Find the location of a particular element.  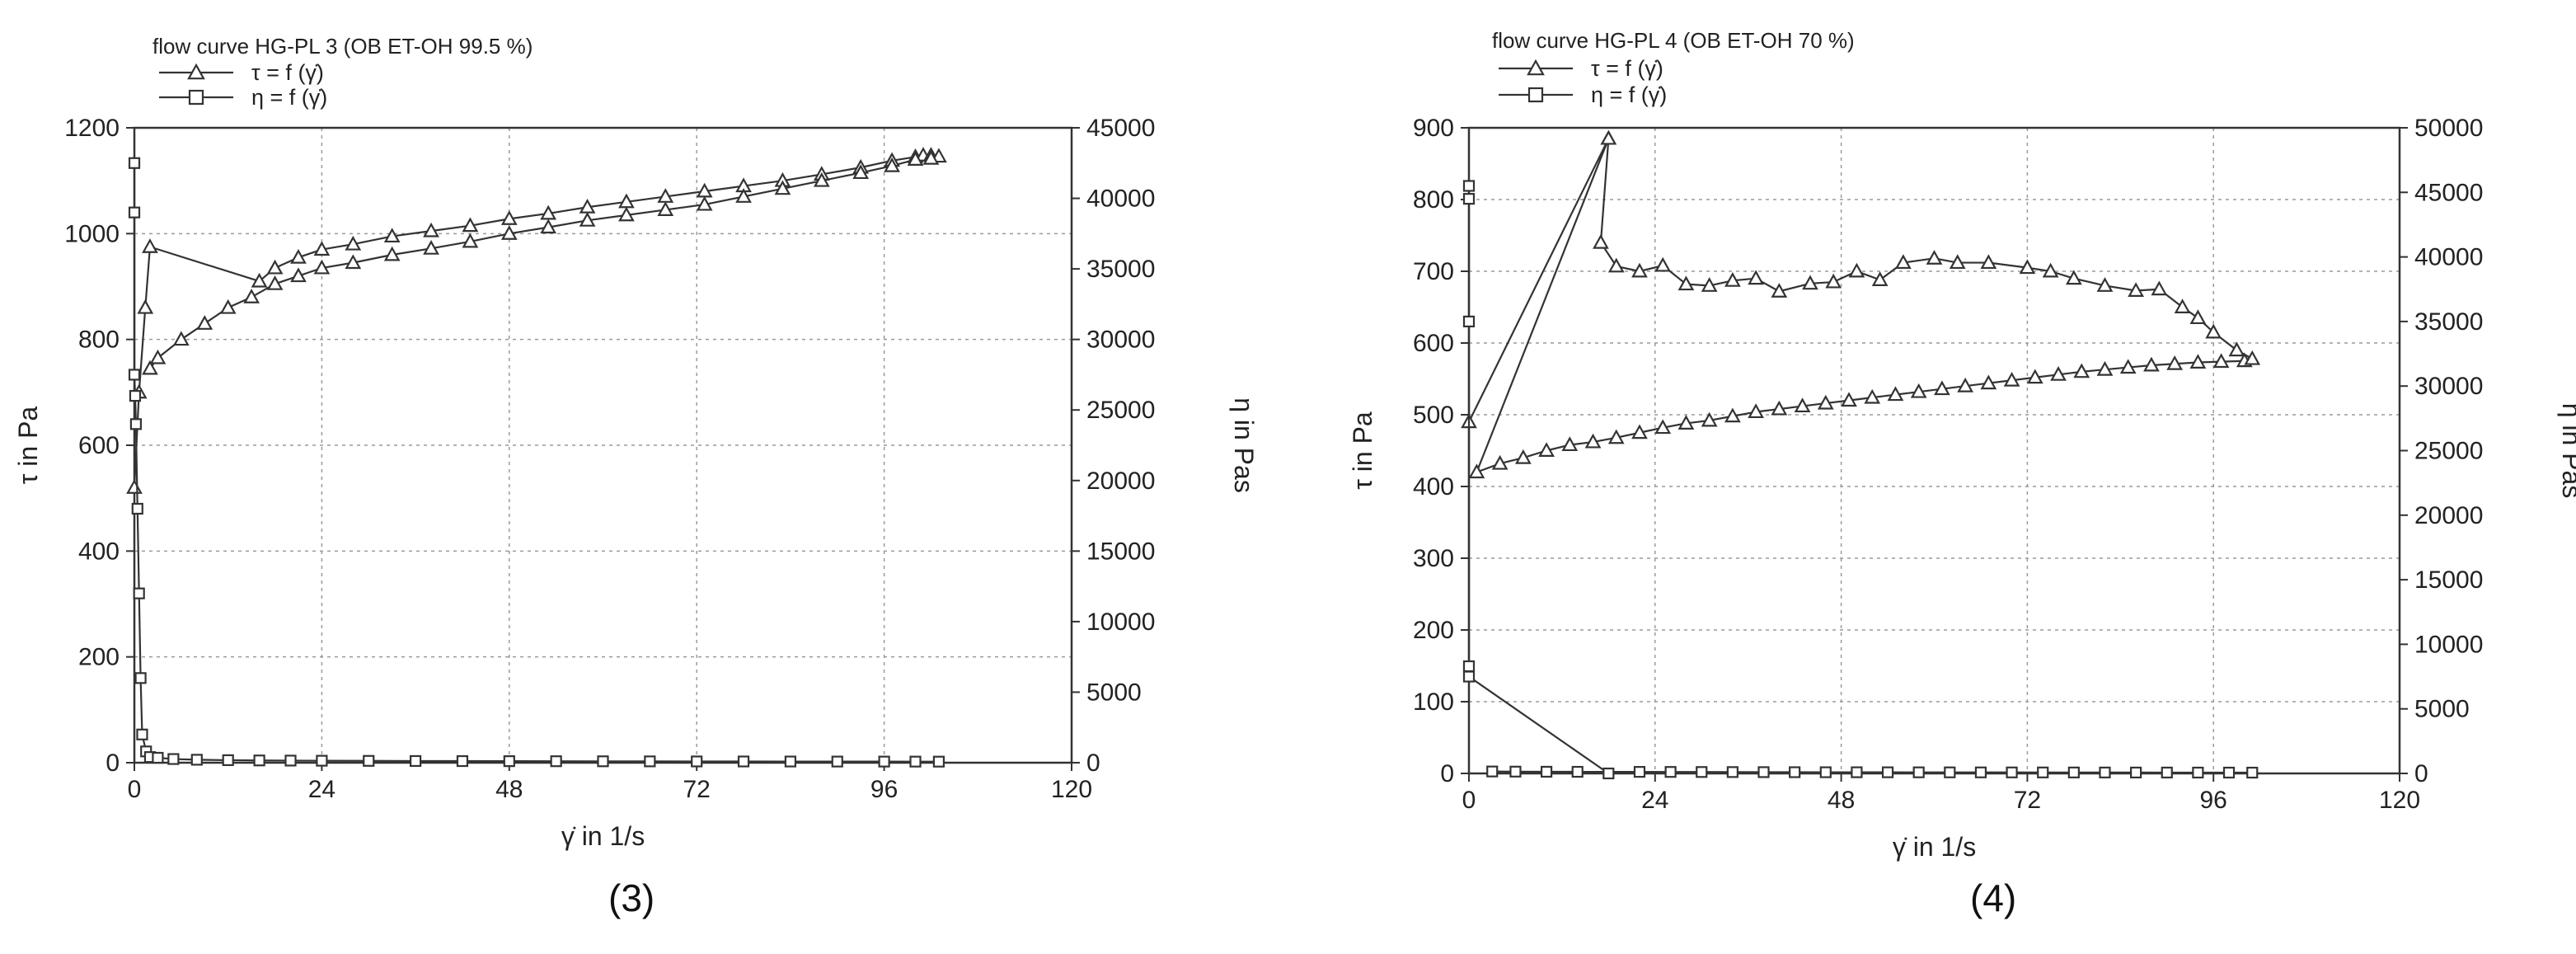

panel-label-3: (3) is located at coordinates (631, 897).